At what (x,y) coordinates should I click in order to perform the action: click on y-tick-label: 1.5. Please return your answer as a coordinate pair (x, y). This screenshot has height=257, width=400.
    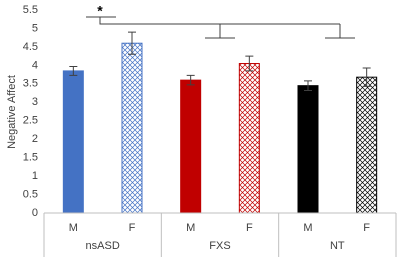
    Looking at the image, I should click on (30, 158).